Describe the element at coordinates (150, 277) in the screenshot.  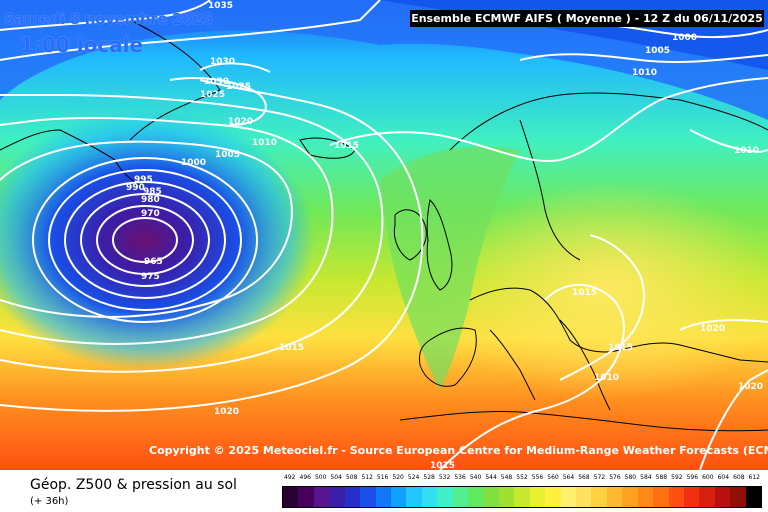
I see `pressure-label: 975` at that location.